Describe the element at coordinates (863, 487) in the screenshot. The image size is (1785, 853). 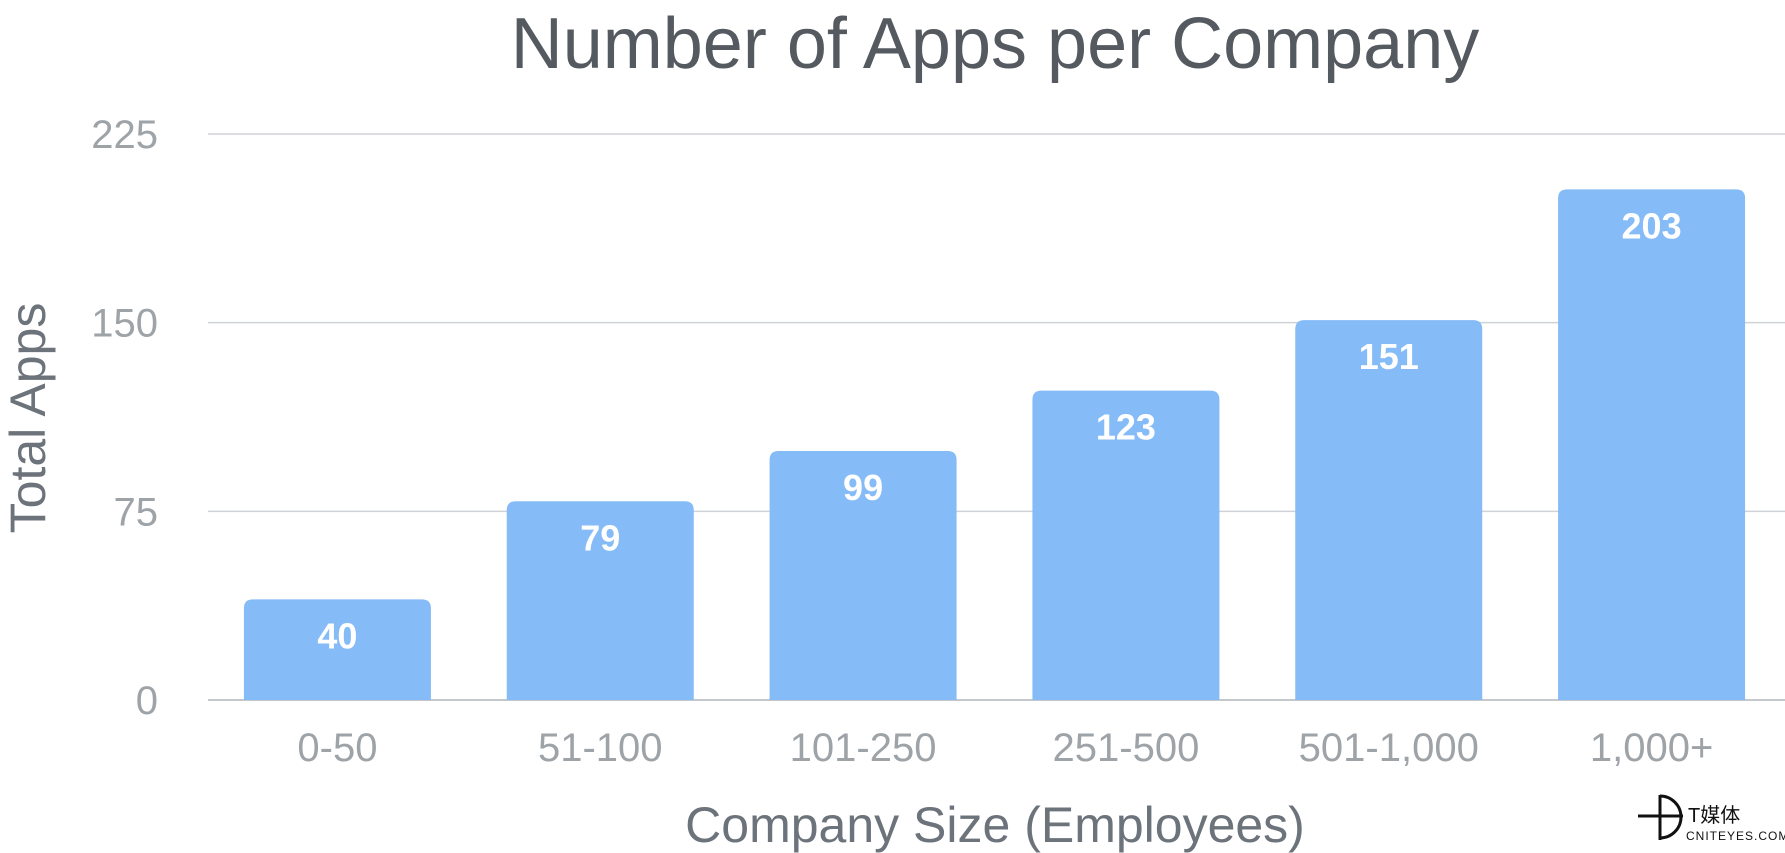
I see `bar-value-label: 99` at that location.